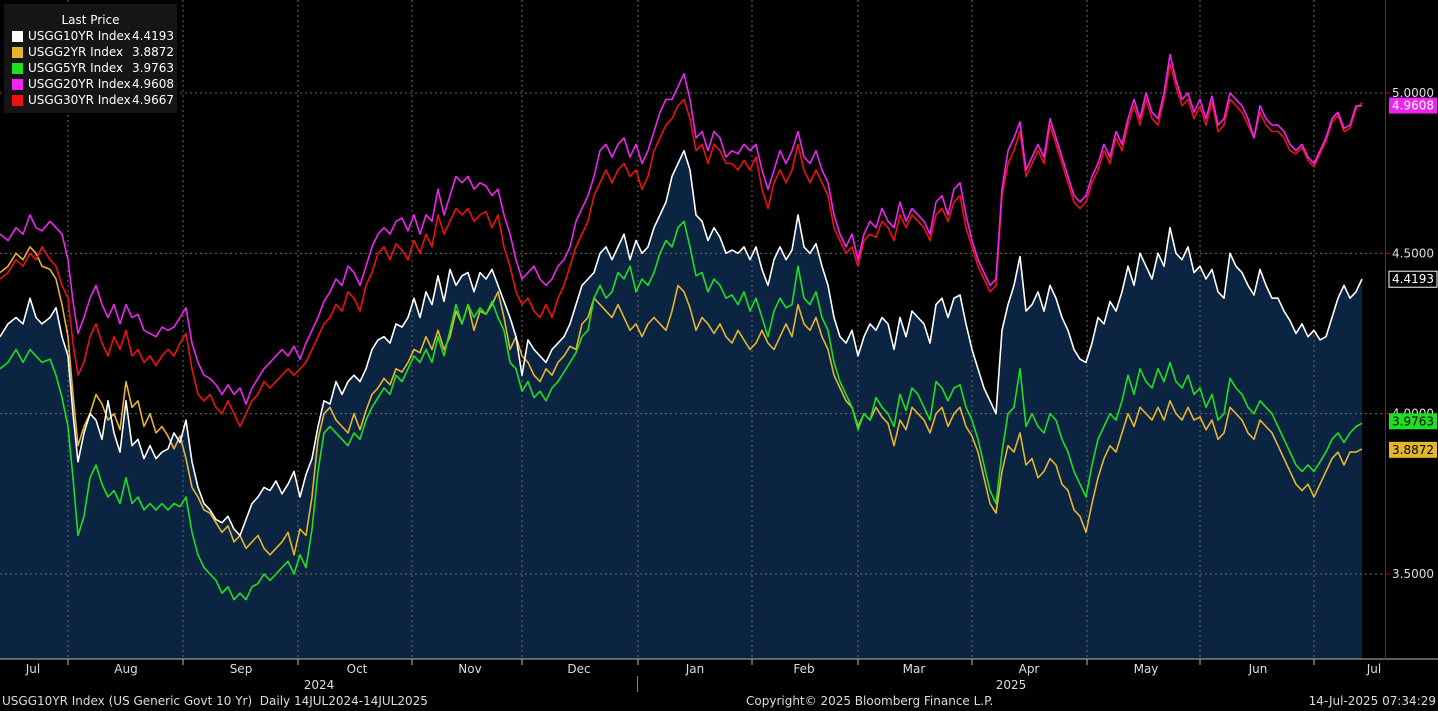 The image size is (1438, 711). What do you see at coordinates (319, 685) in the screenshot?
I see `year-label: 2024` at bounding box center [319, 685].